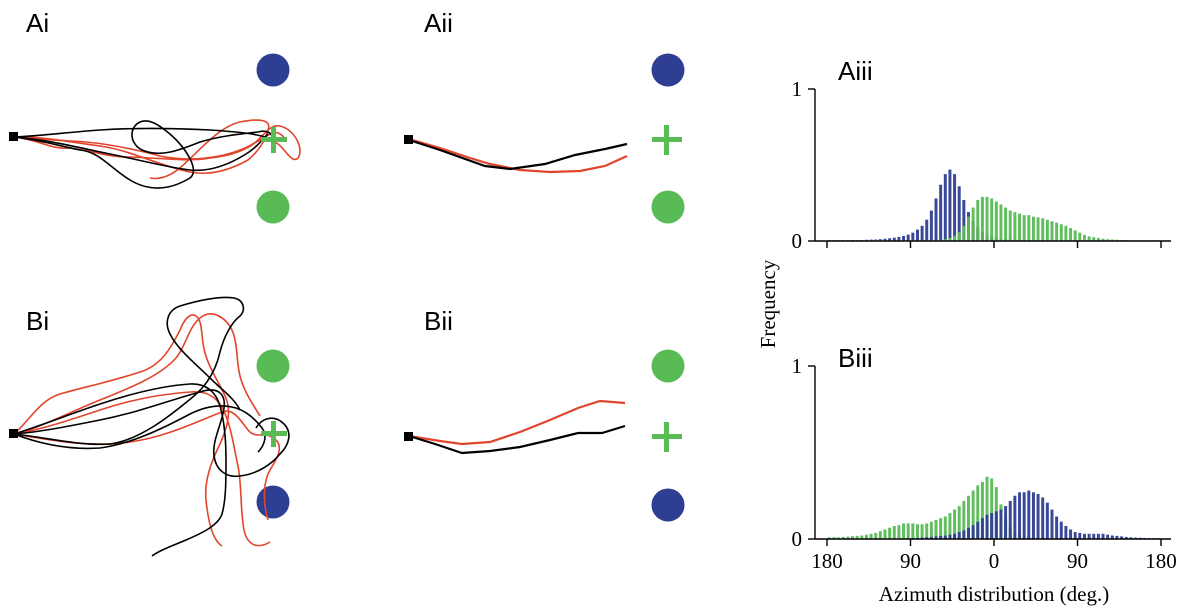 The image size is (1185, 611). Describe the element at coordinates (37, 23) in the screenshot. I see `panel-label-ai: Ai` at that location.